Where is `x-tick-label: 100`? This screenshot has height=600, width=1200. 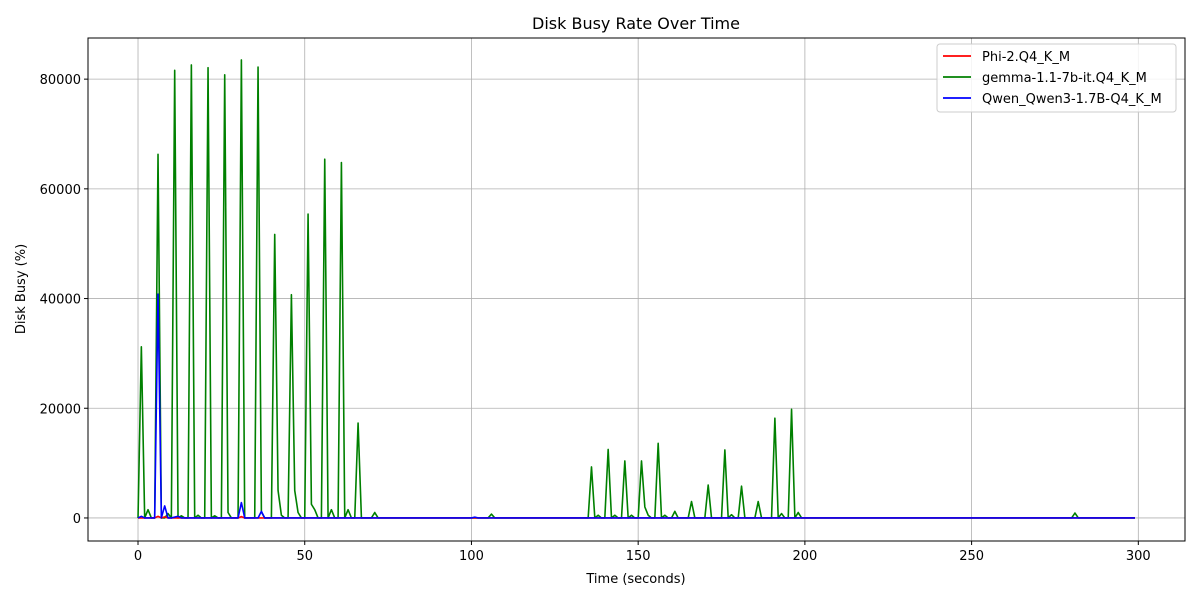 x-tick-label: 100 is located at coordinates (471, 556).